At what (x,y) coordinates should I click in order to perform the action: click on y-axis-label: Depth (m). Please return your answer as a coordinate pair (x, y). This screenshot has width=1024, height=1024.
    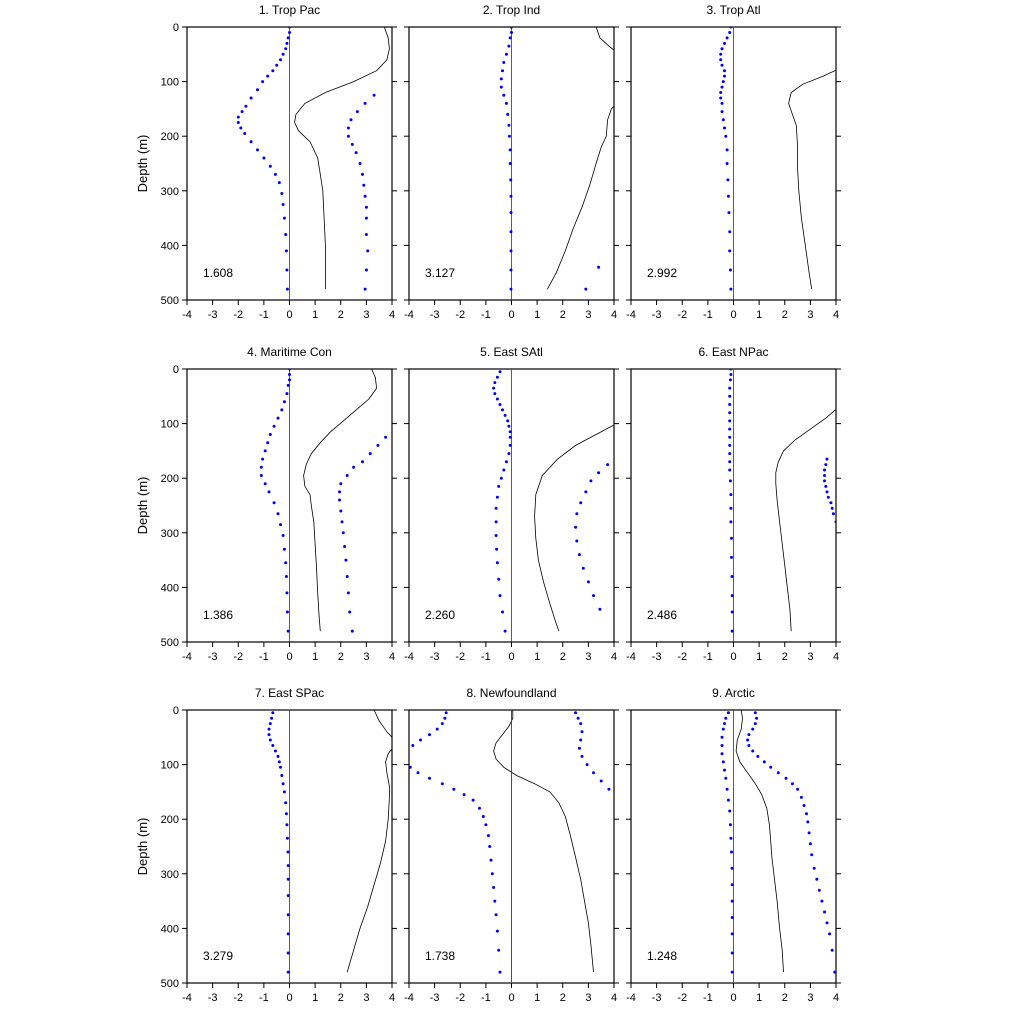
    Looking at the image, I should click on (142, 847).